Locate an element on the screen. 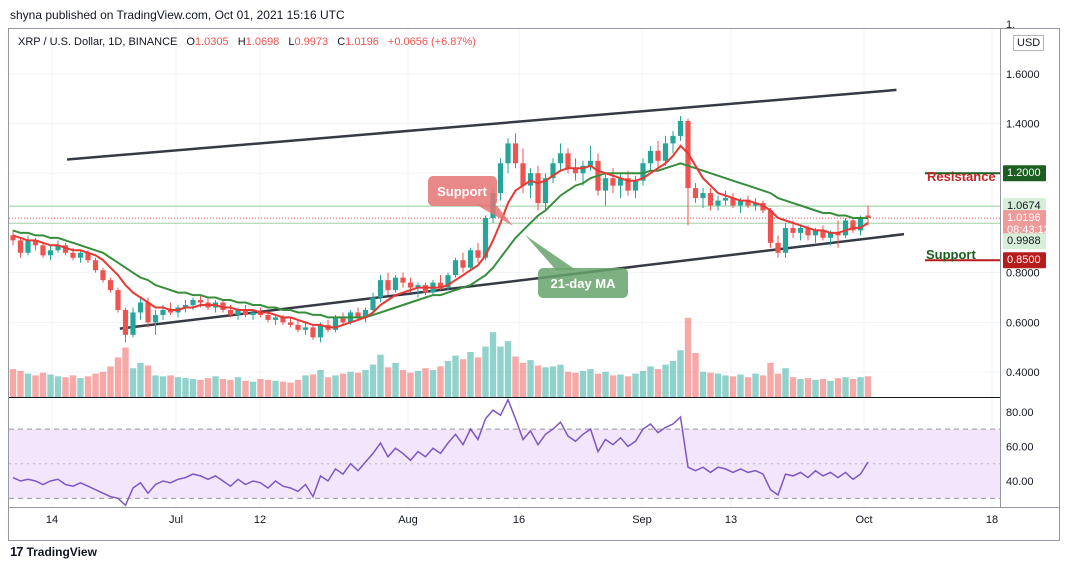 Image resolution: width=1071 pixels, height=568 pixels. annotations: Support 21-day MA Resistance Support is located at coordinates (712, 233).